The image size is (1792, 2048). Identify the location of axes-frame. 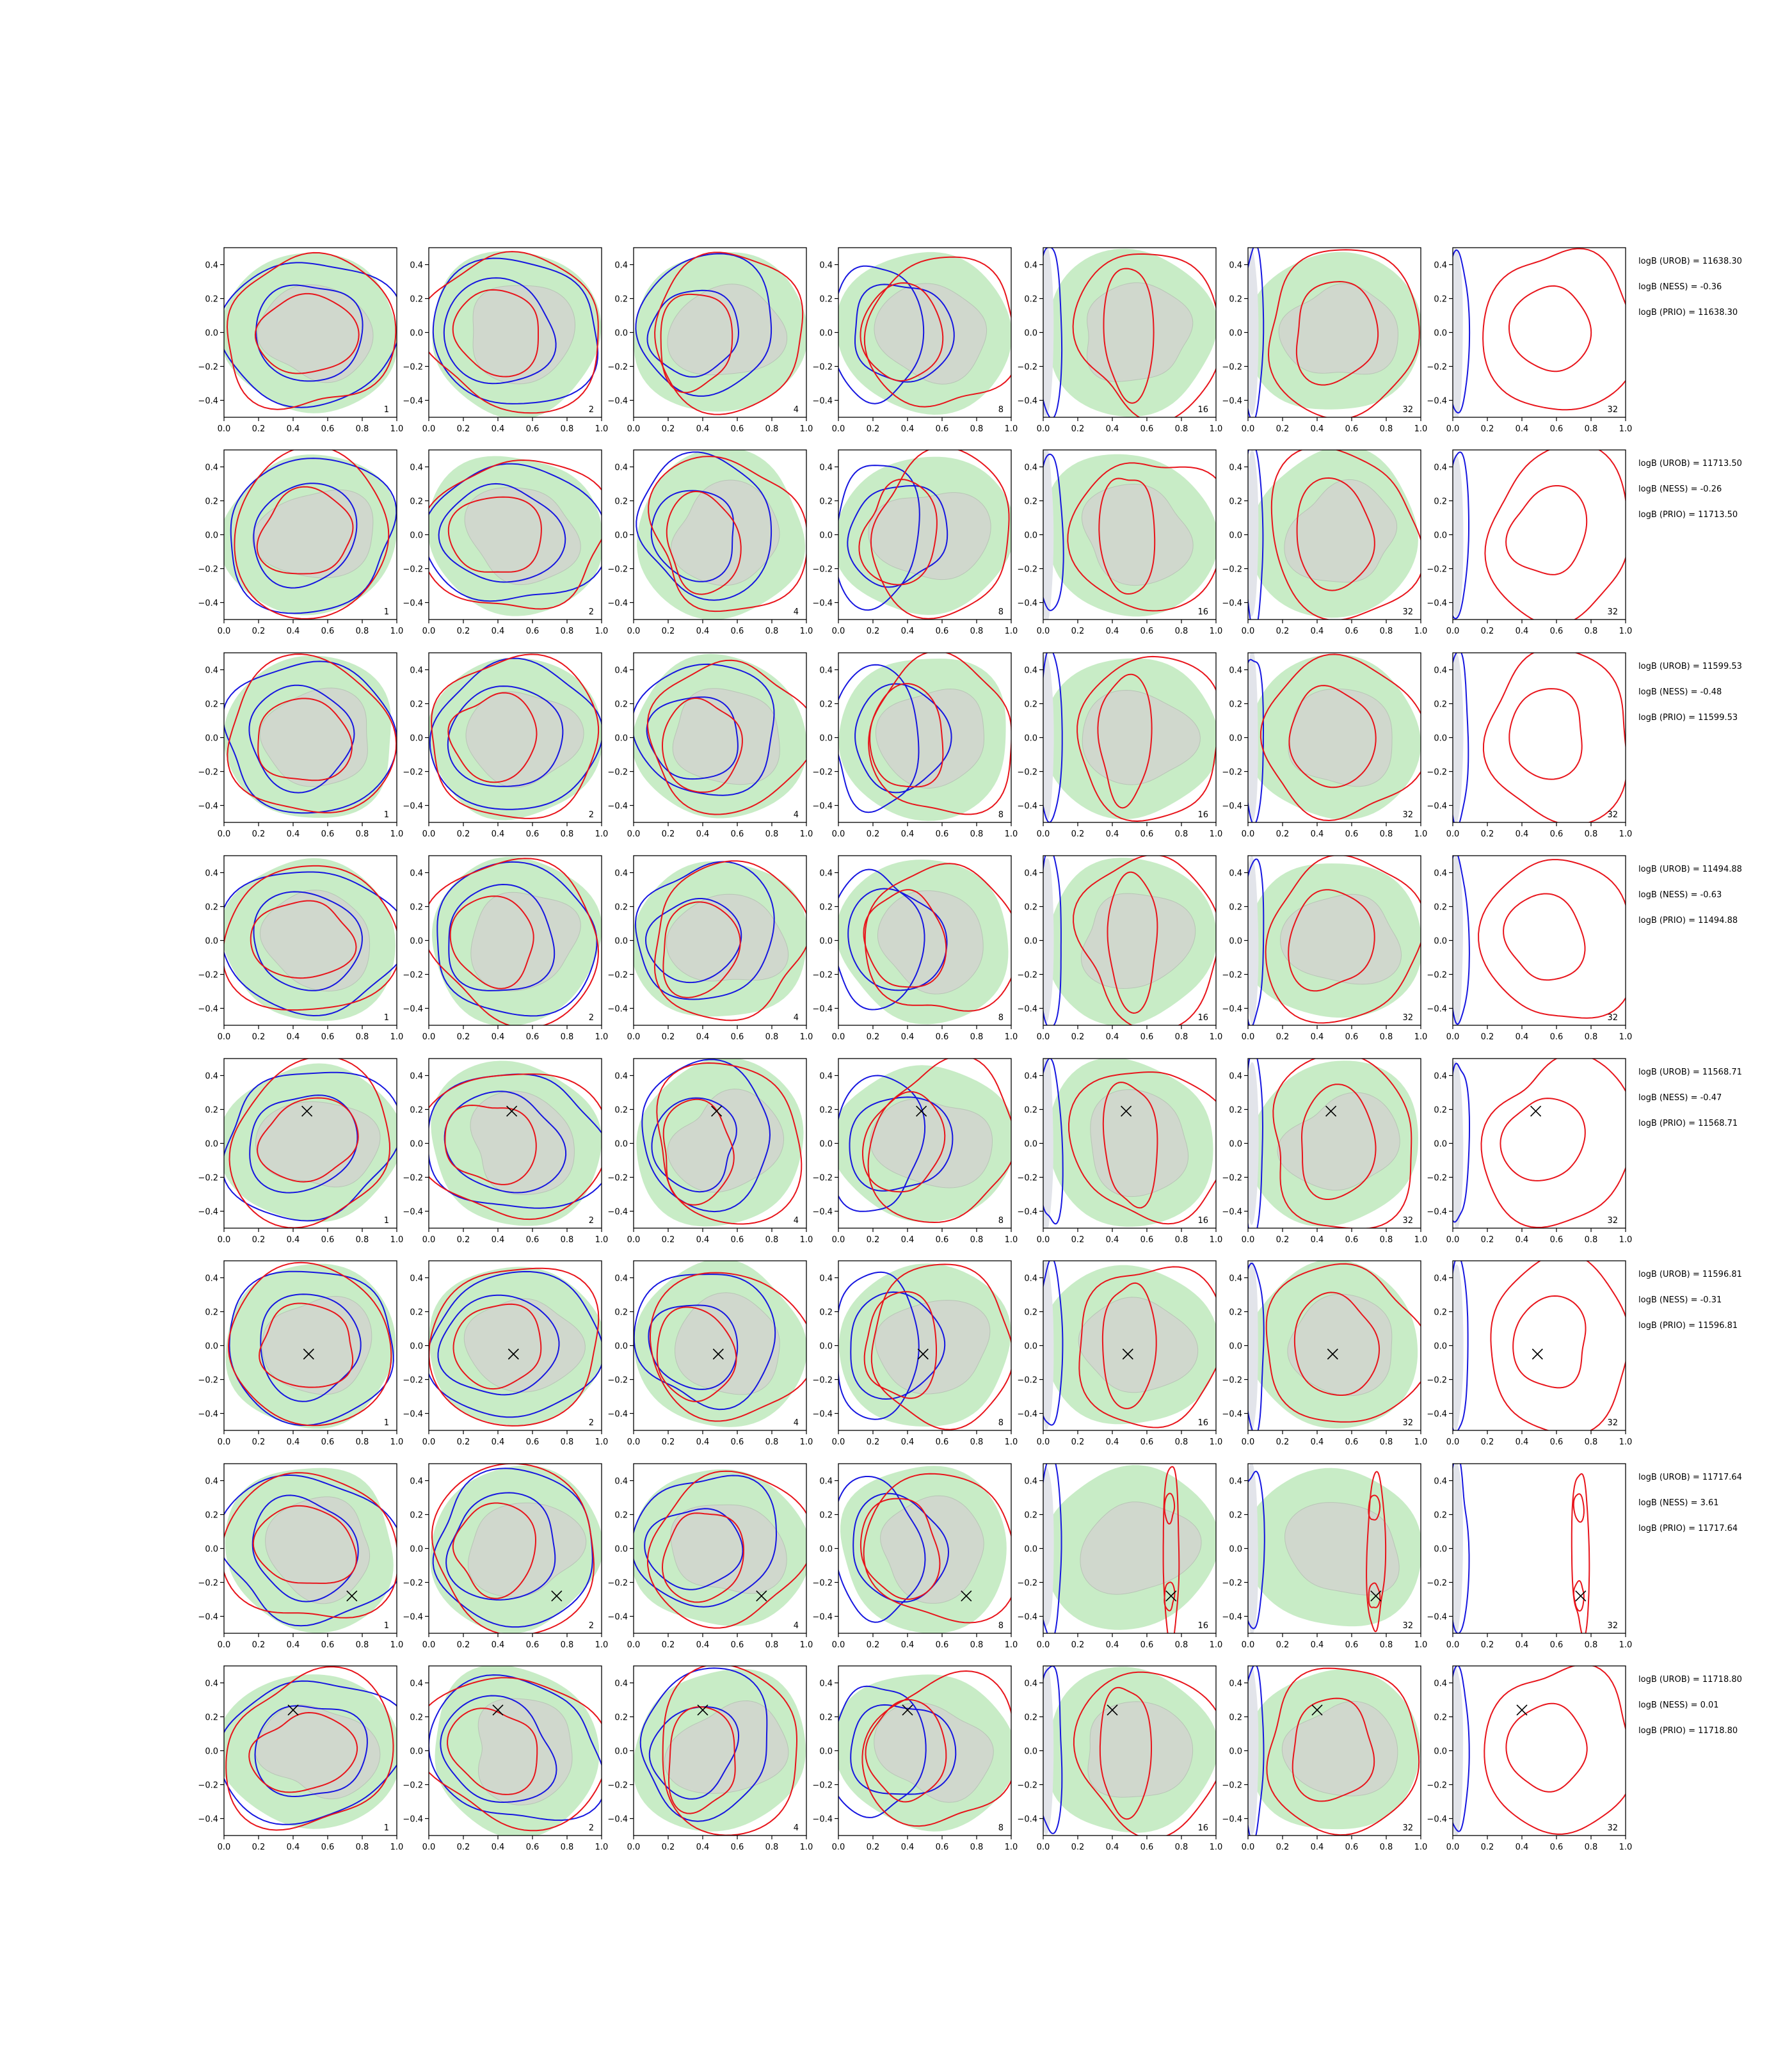
(1539, 1548).